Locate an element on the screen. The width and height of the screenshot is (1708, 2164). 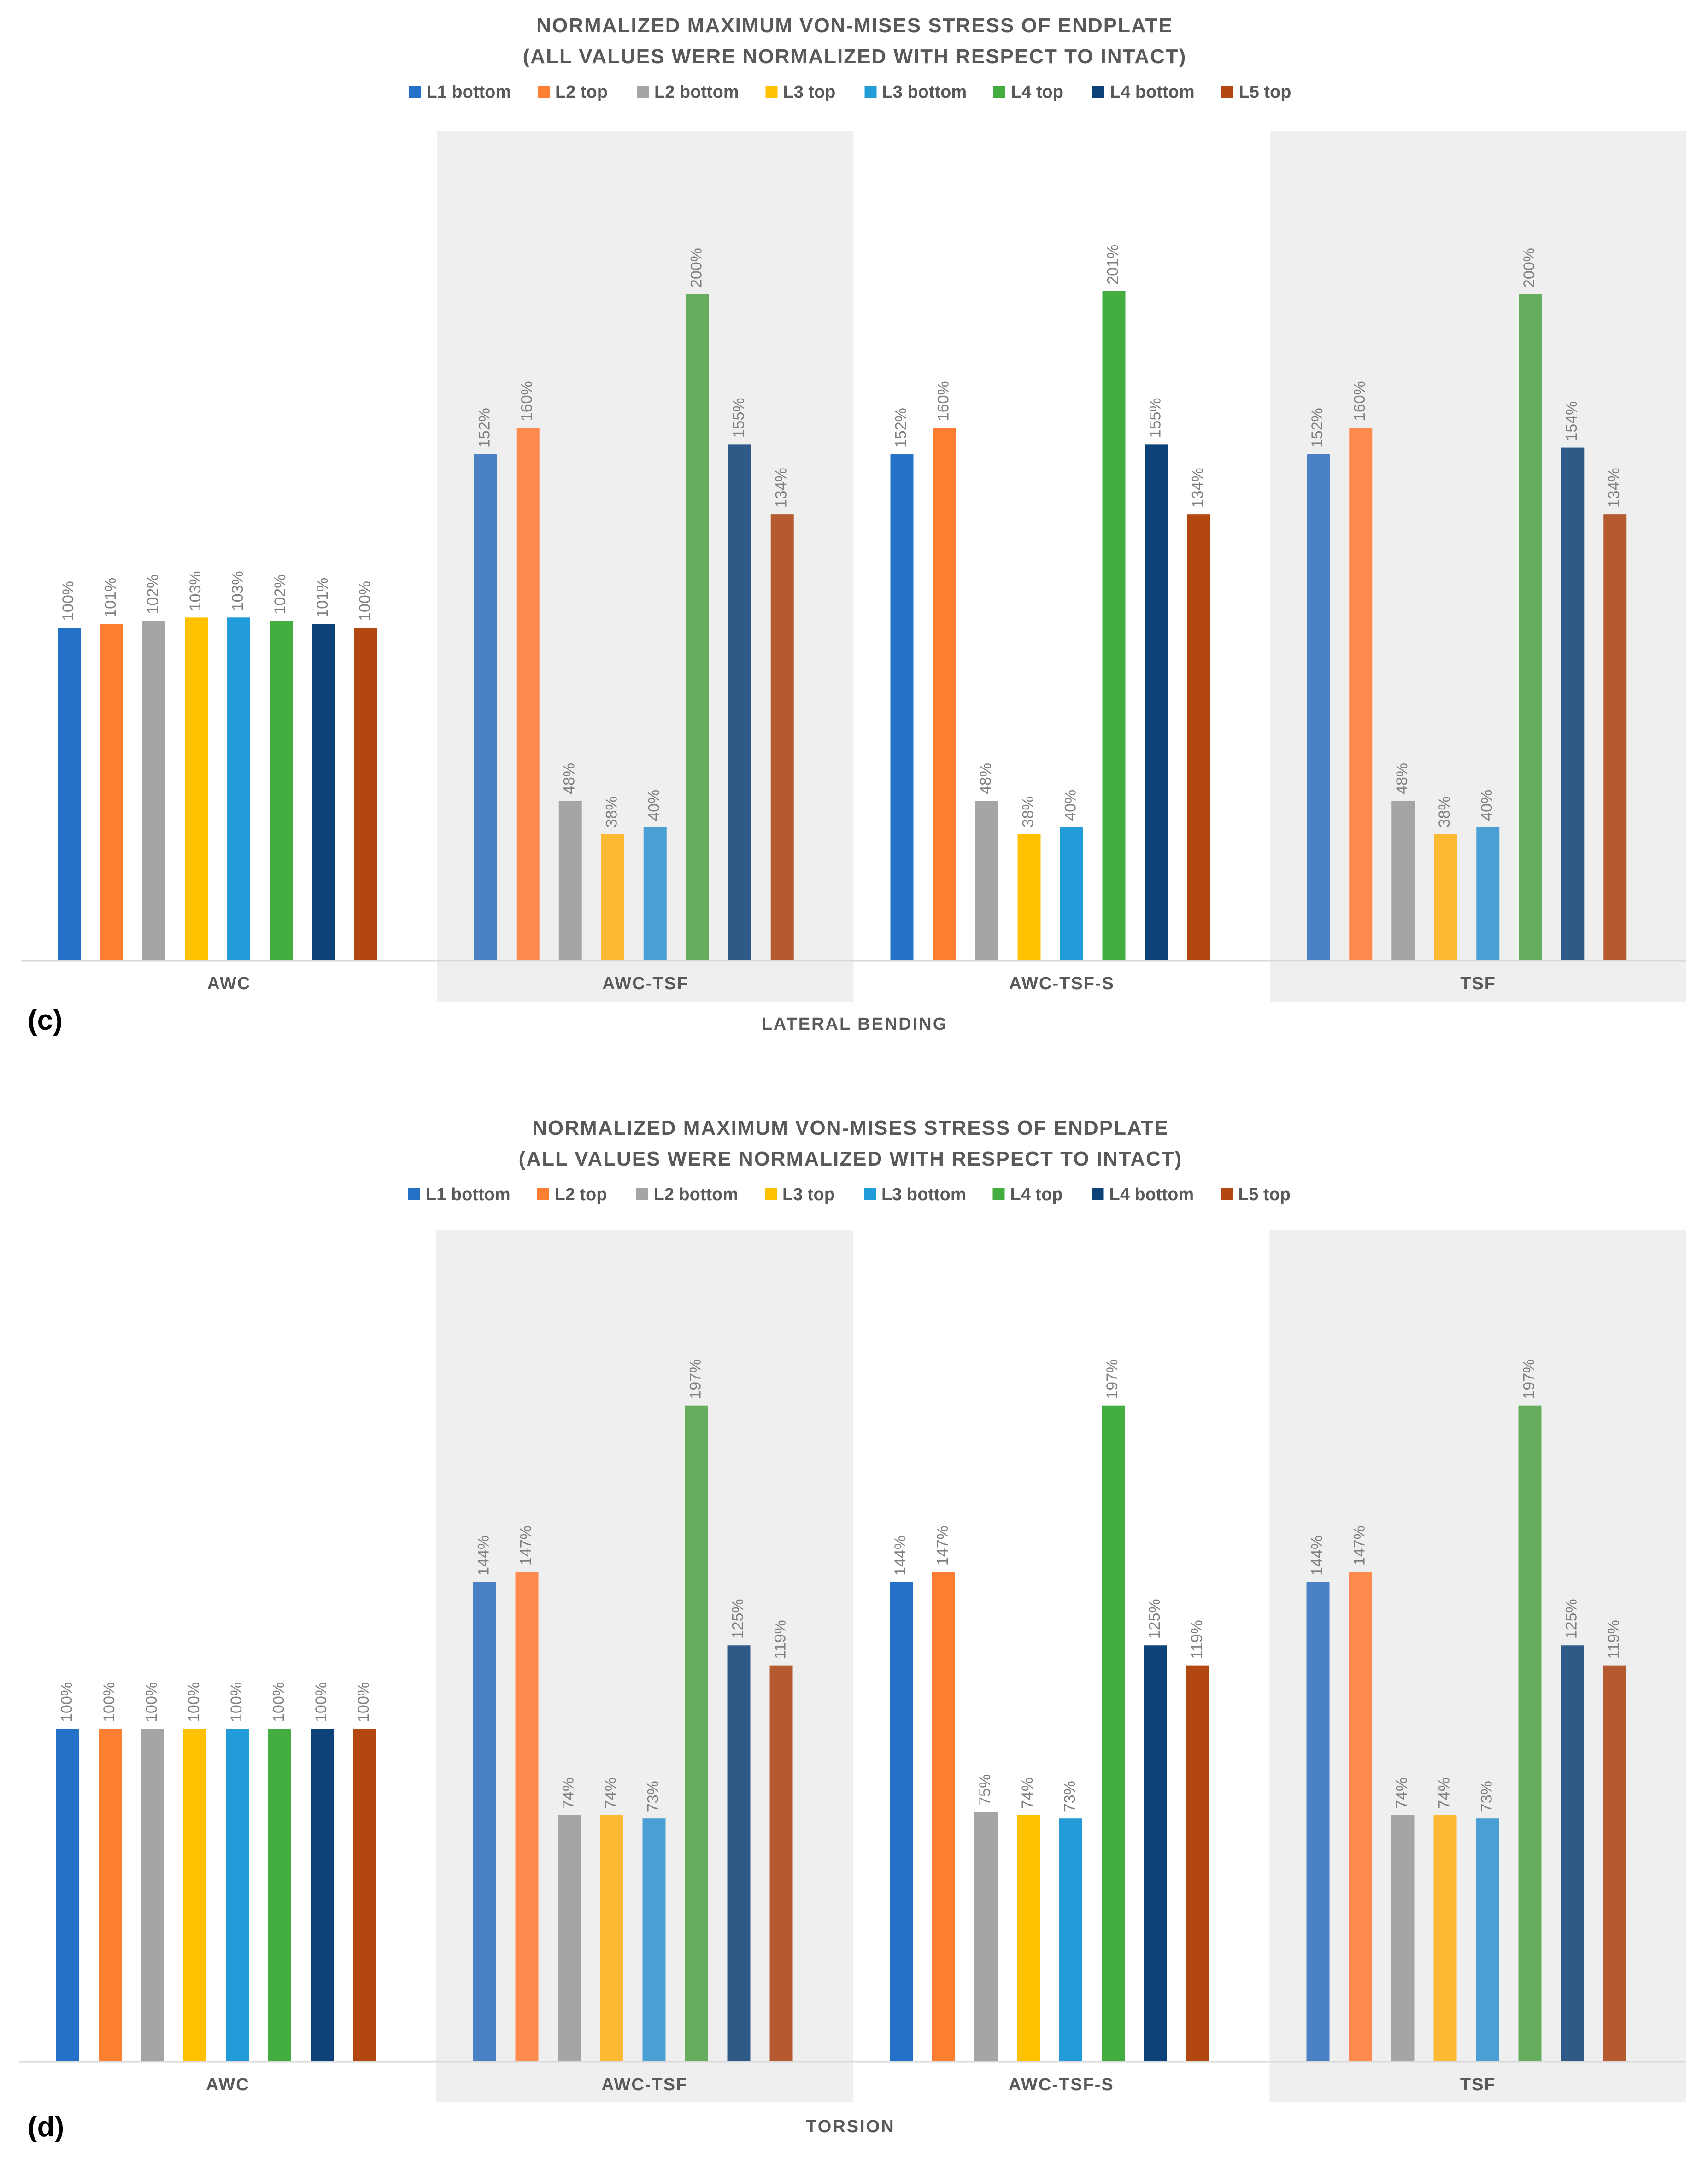
panel-d-legend-label: L4 bottom is located at coordinates (1151, 1195).